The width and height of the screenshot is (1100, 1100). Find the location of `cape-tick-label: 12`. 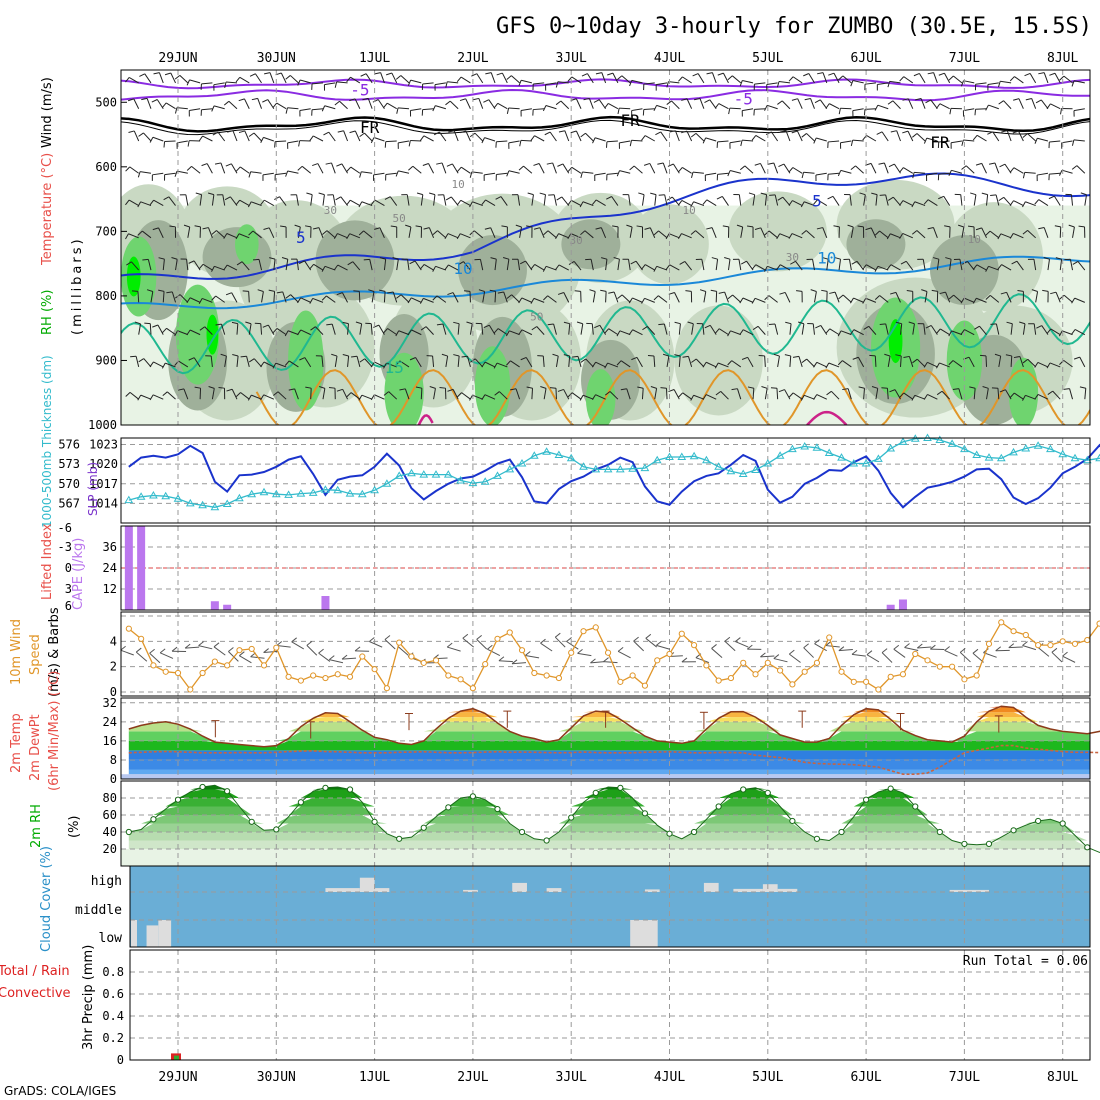

cape-tick-label: 12 is located at coordinates (110, 589).